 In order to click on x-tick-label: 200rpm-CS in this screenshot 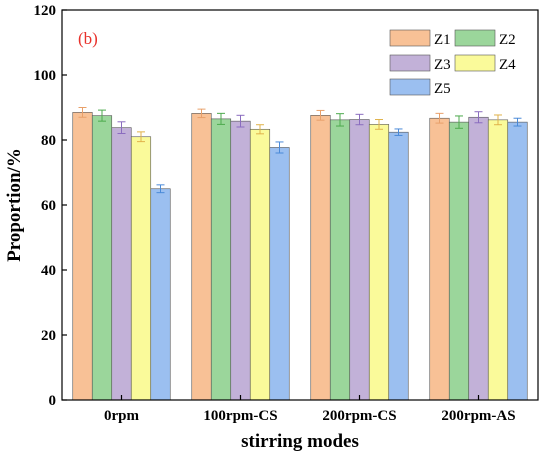, I will do `click(359, 416)`.